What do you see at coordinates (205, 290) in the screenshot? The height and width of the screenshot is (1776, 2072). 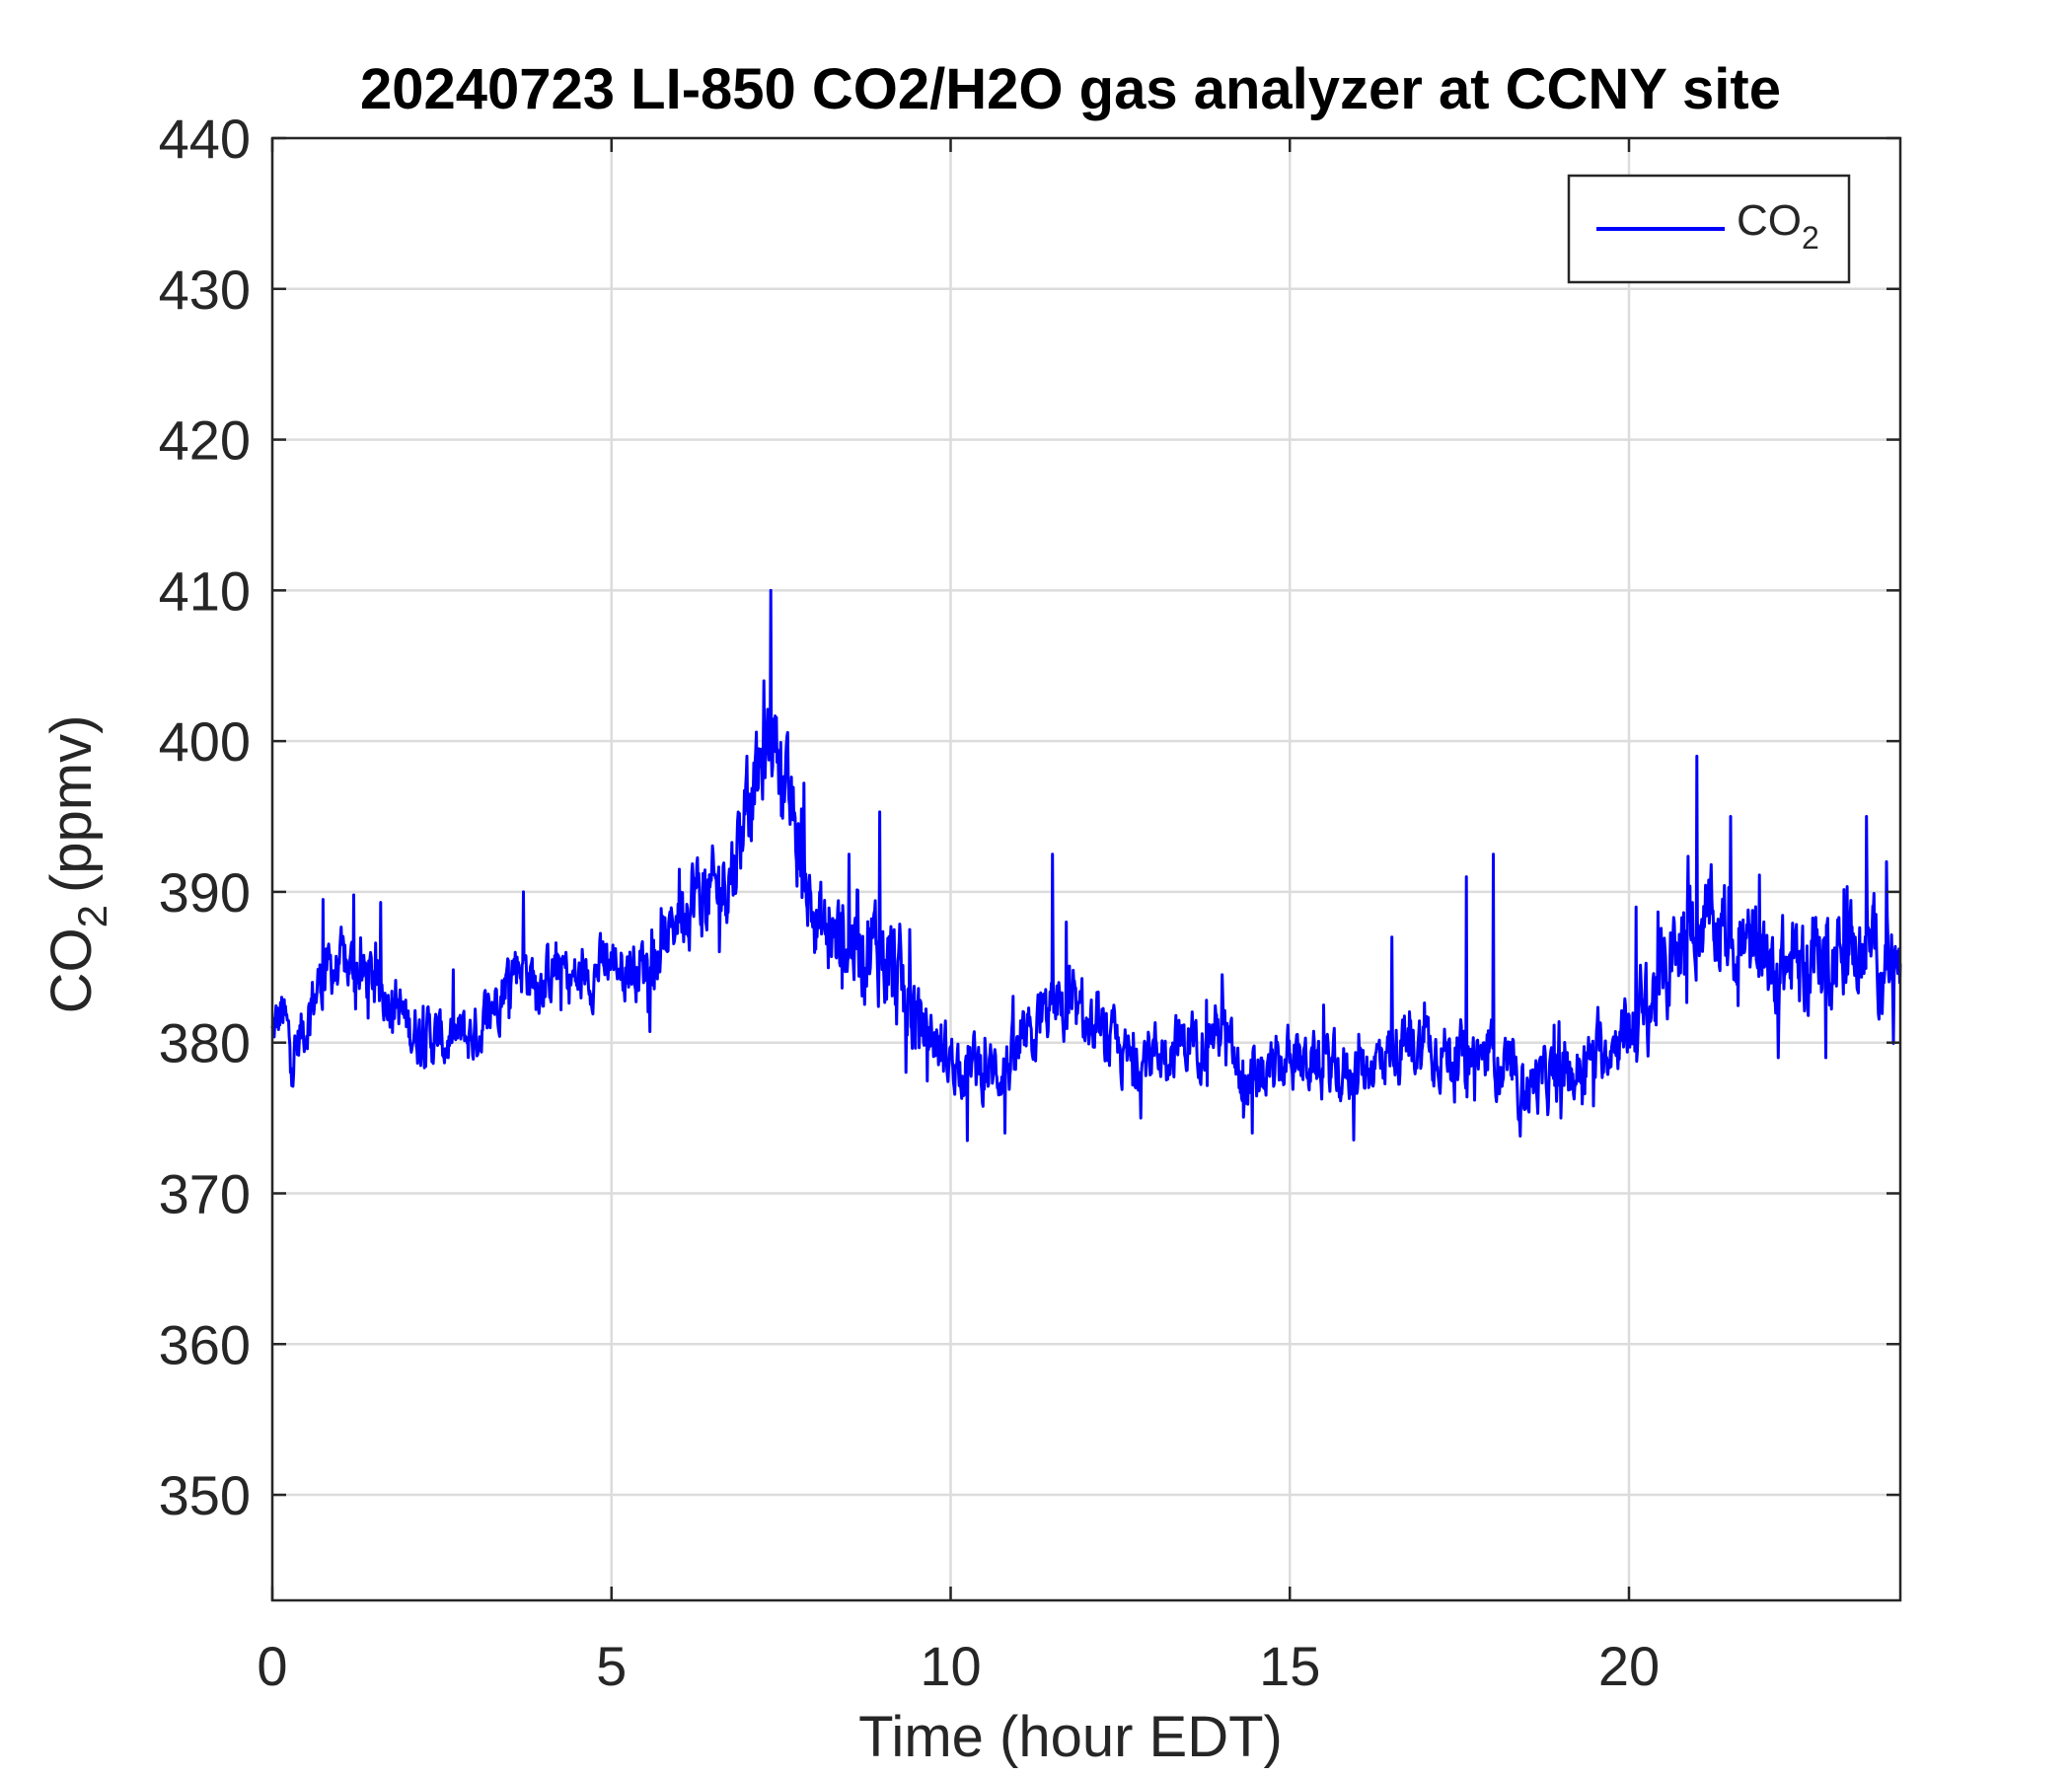 I see `y-tick-label: 430` at bounding box center [205, 290].